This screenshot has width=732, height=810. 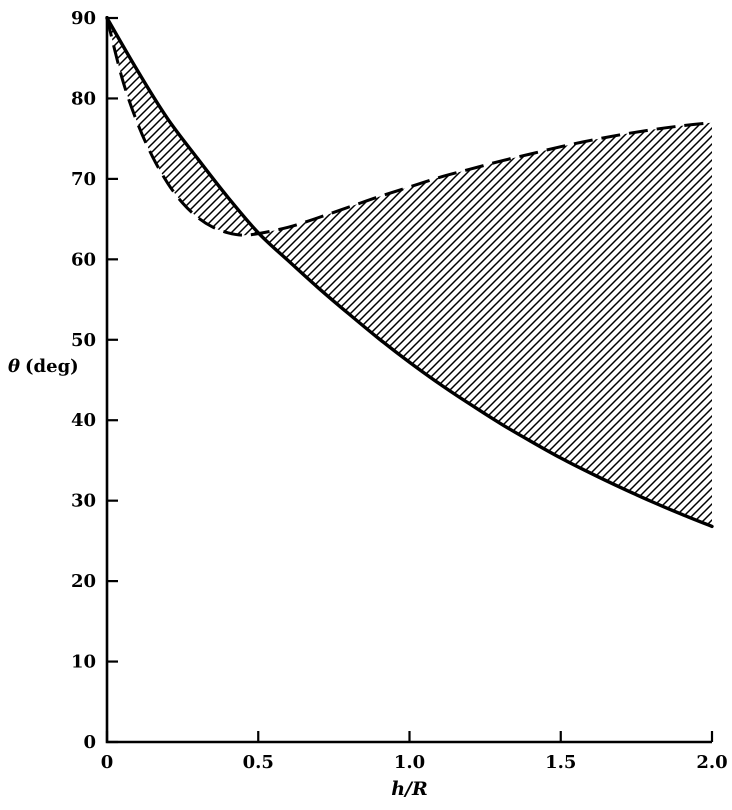 What do you see at coordinates (711, 762) in the screenshot?
I see `x-tick-label: 2.0` at bounding box center [711, 762].